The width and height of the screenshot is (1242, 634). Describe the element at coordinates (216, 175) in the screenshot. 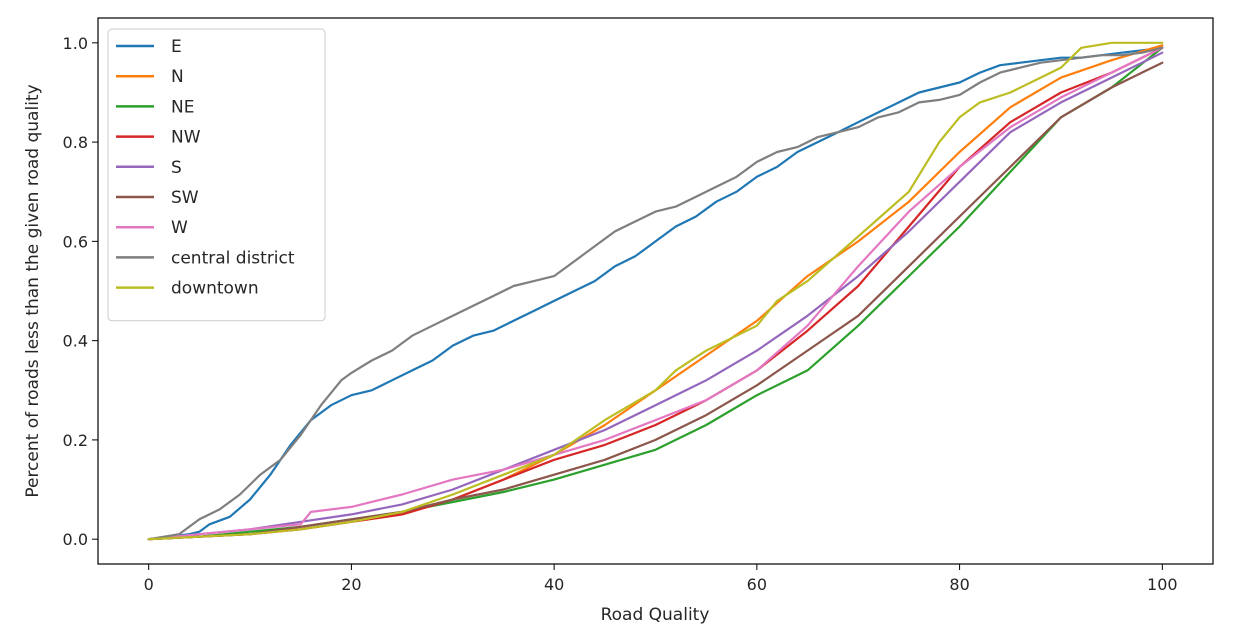

I see `legend-frame` at that location.